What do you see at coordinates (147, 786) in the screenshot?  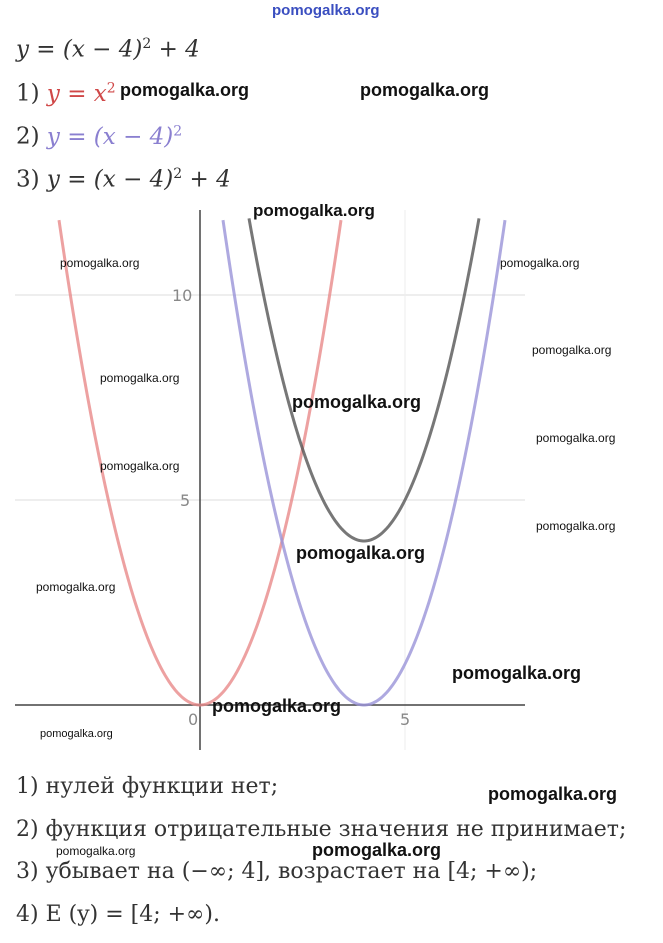 I see `conclusion: 1) нулей функции нет;` at bounding box center [147, 786].